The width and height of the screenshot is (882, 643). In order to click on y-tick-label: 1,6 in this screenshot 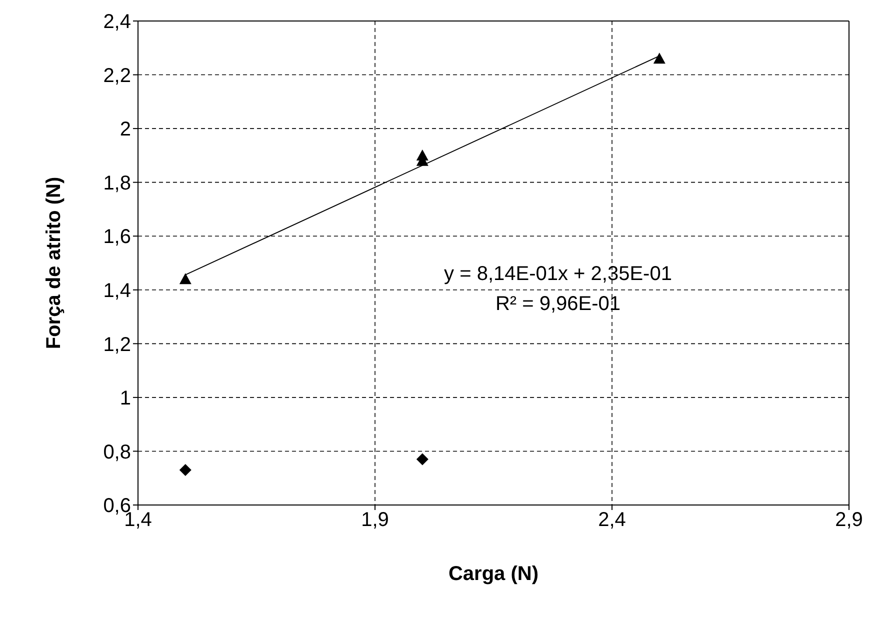, I will do `click(117, 237)`.